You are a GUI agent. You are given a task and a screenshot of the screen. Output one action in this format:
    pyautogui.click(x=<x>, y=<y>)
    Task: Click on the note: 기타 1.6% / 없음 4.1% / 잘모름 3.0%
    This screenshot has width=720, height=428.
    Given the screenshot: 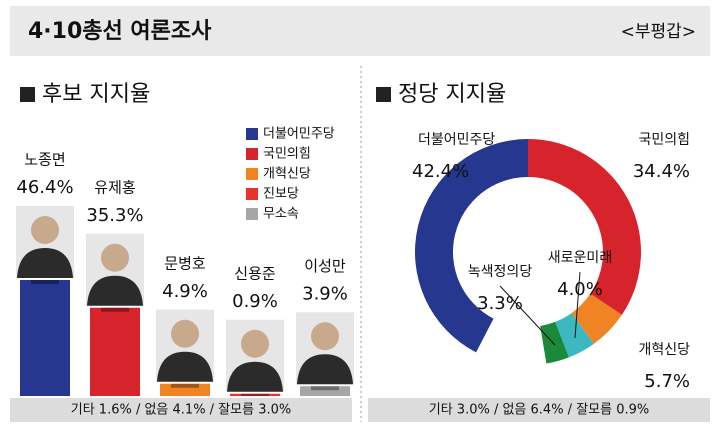 What is the action you would take?
    pyautogui.click(x=181, y=410)
    